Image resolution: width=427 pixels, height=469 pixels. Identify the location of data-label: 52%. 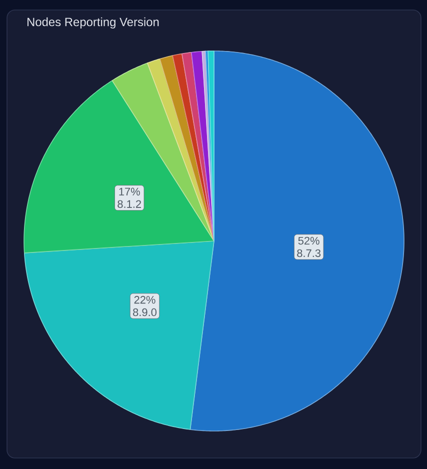
(309, 240).